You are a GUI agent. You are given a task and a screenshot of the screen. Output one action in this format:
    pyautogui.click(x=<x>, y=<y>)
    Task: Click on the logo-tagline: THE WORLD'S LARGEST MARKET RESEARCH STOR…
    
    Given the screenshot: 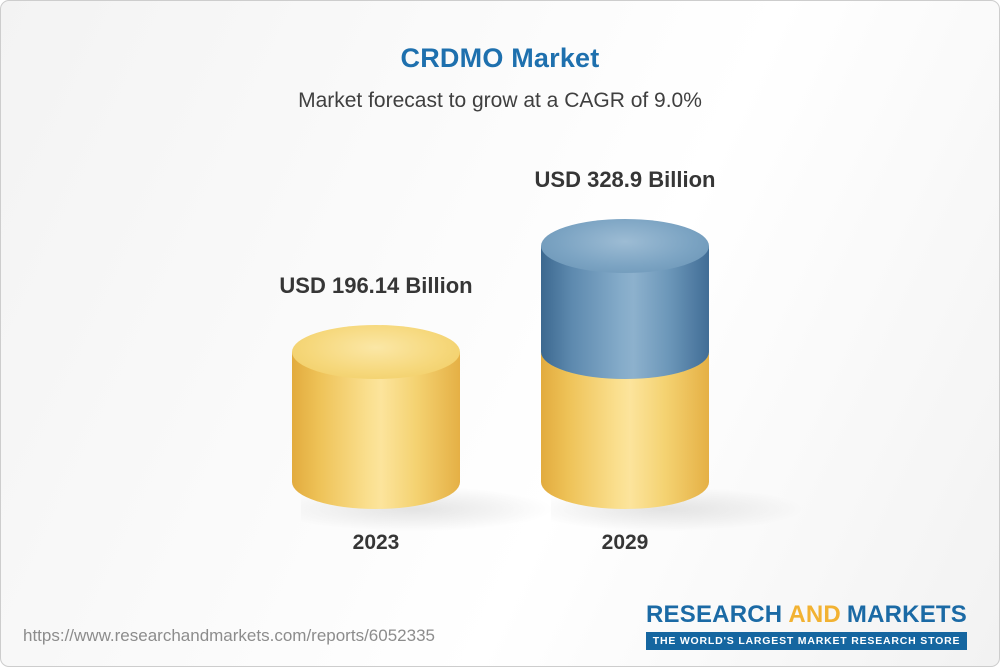 What is the action you would take?
    pyautogui.click(x=806, y=641)
    